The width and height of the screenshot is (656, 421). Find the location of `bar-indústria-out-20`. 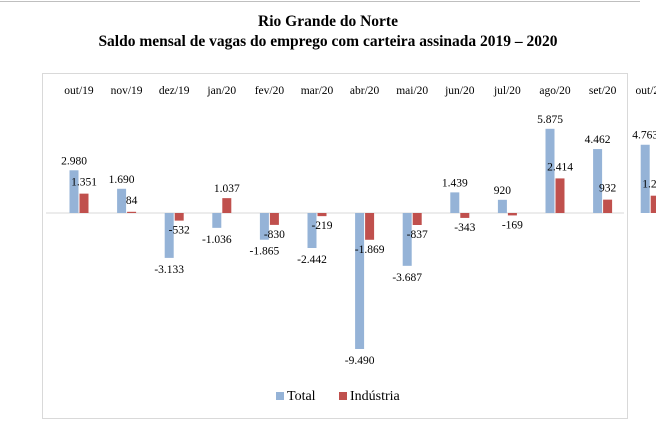

bar-indústria-out-20 is located at coordinates (653, 204).